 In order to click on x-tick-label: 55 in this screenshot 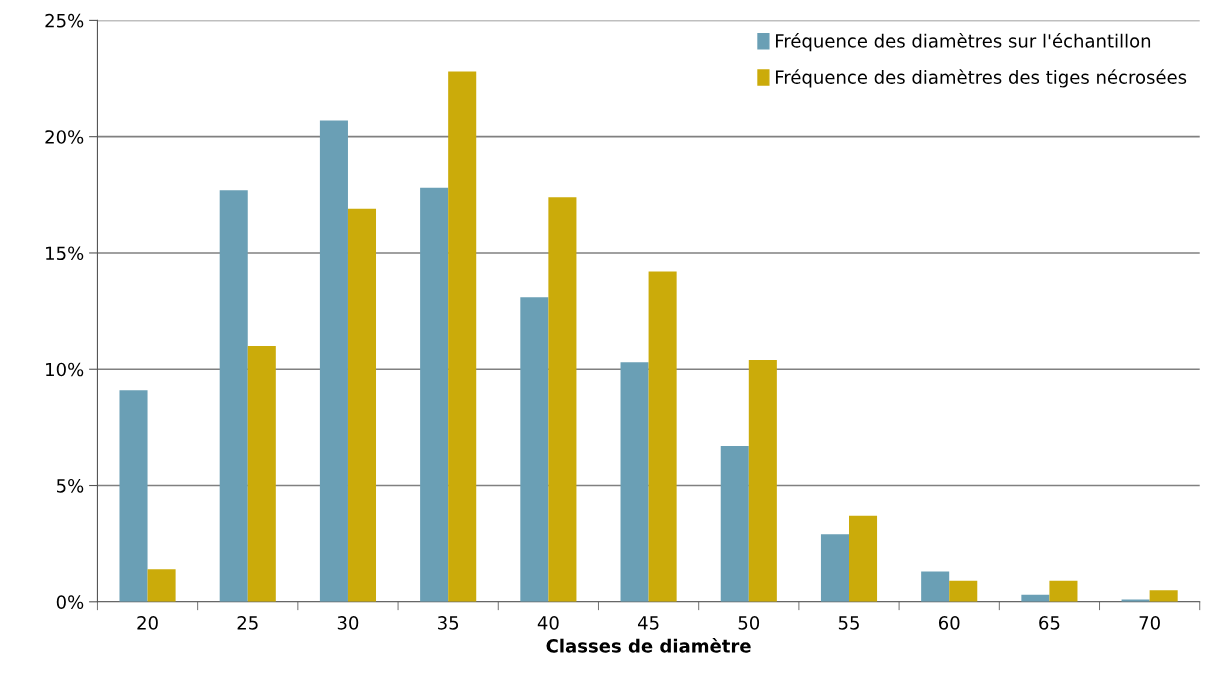, I will do `click(848, 623)`.